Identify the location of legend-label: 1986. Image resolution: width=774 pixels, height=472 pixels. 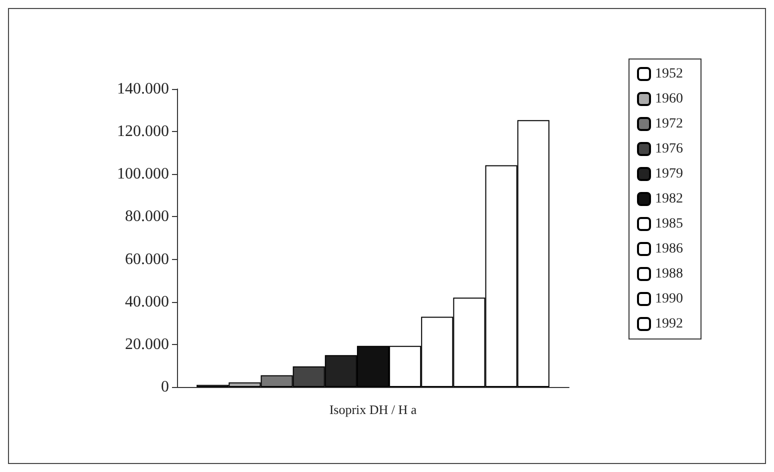
(669, 249).